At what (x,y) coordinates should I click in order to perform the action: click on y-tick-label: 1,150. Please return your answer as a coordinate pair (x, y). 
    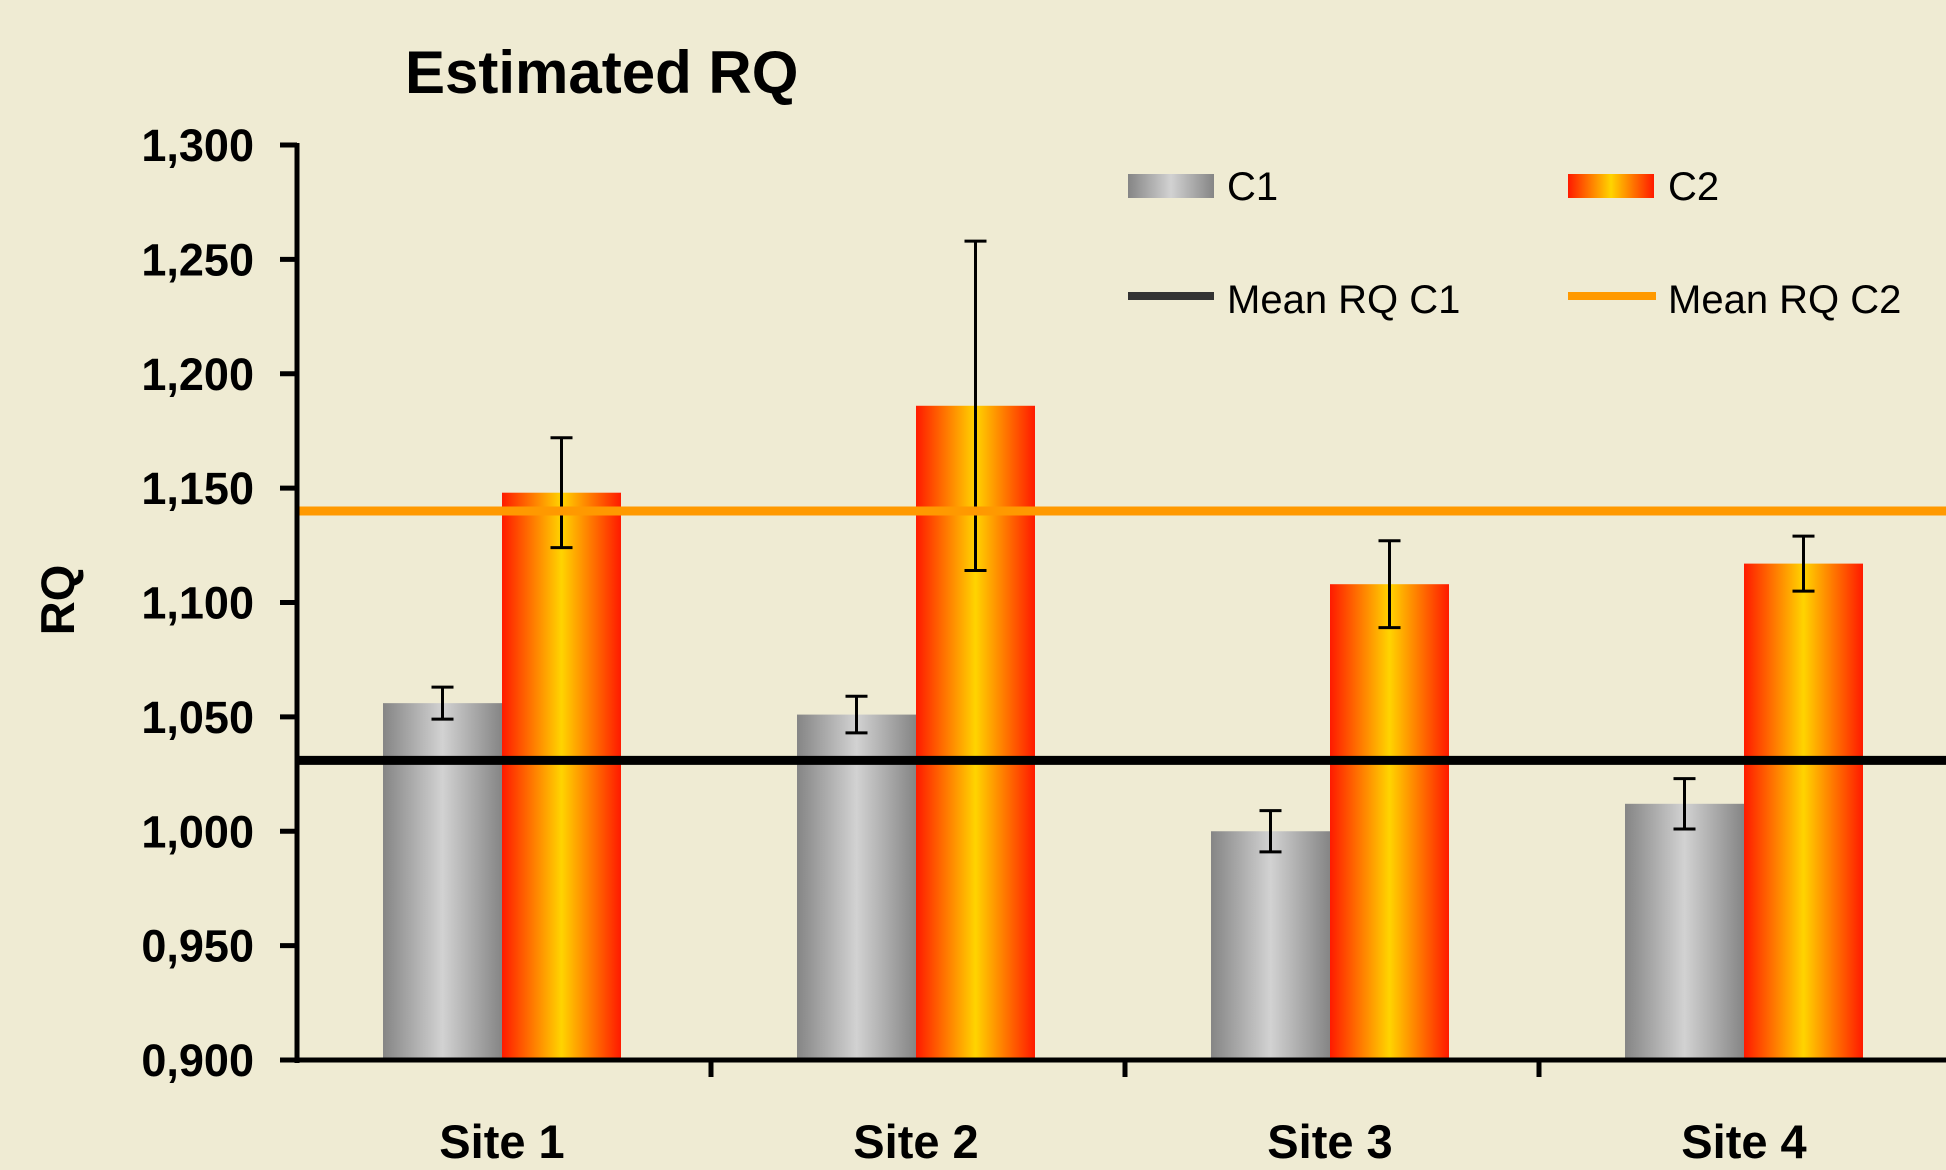
    Looking at the image, I should click on (197, 488).